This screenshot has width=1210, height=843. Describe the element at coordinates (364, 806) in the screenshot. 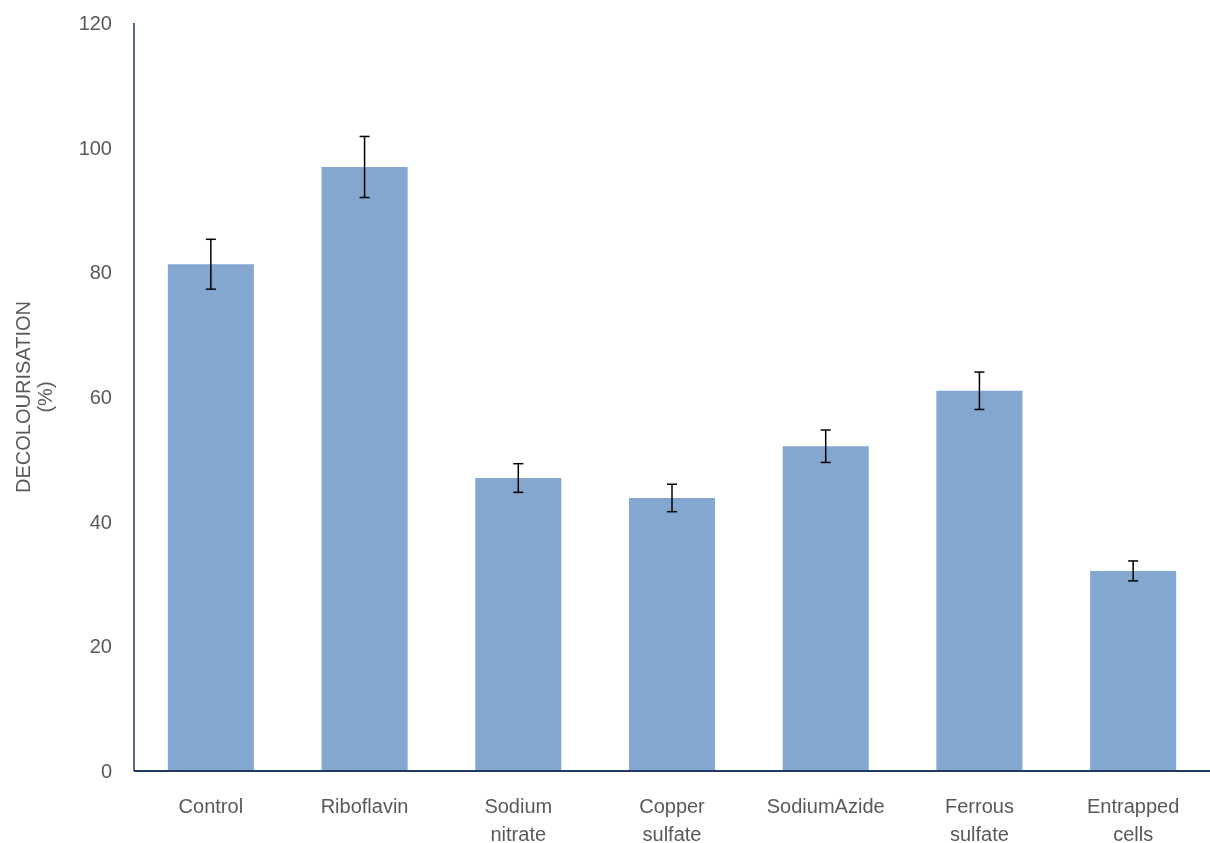

I see `x-tick-label: Riboflavin` at that location.